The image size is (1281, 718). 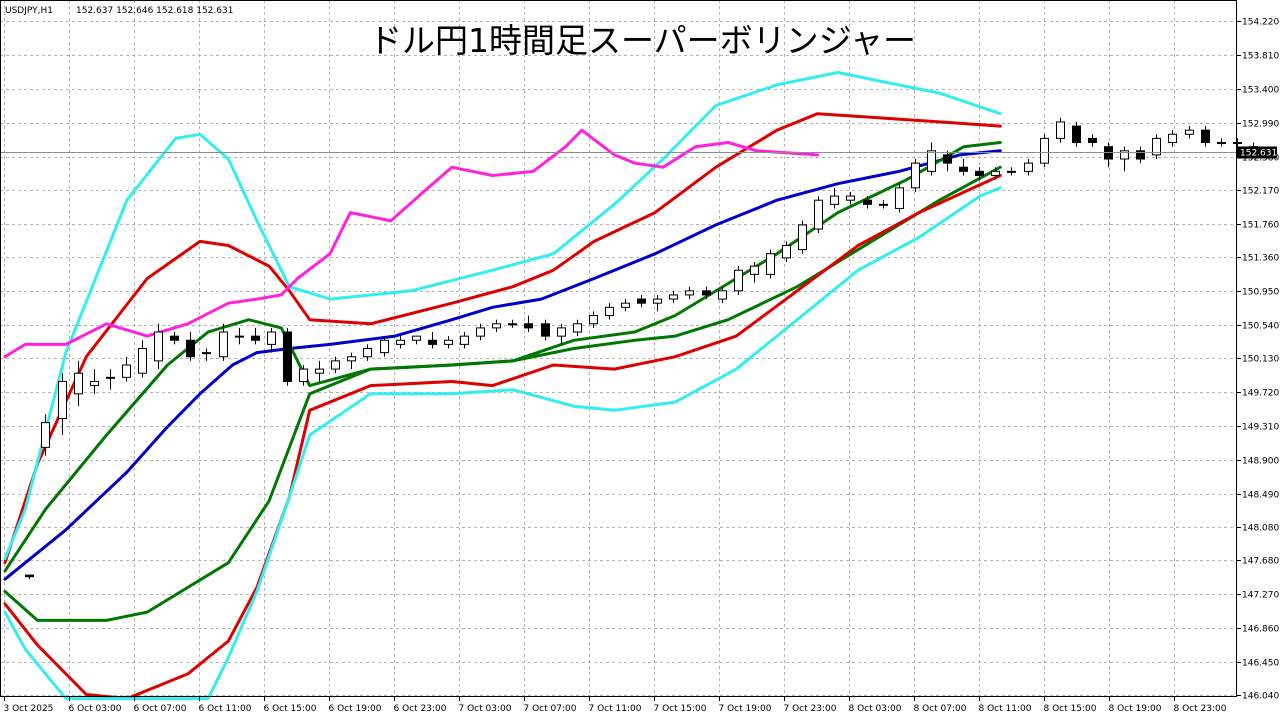 I want to click on time-tick-label: 6 Oct 23:00, so click(x=420, y=709).